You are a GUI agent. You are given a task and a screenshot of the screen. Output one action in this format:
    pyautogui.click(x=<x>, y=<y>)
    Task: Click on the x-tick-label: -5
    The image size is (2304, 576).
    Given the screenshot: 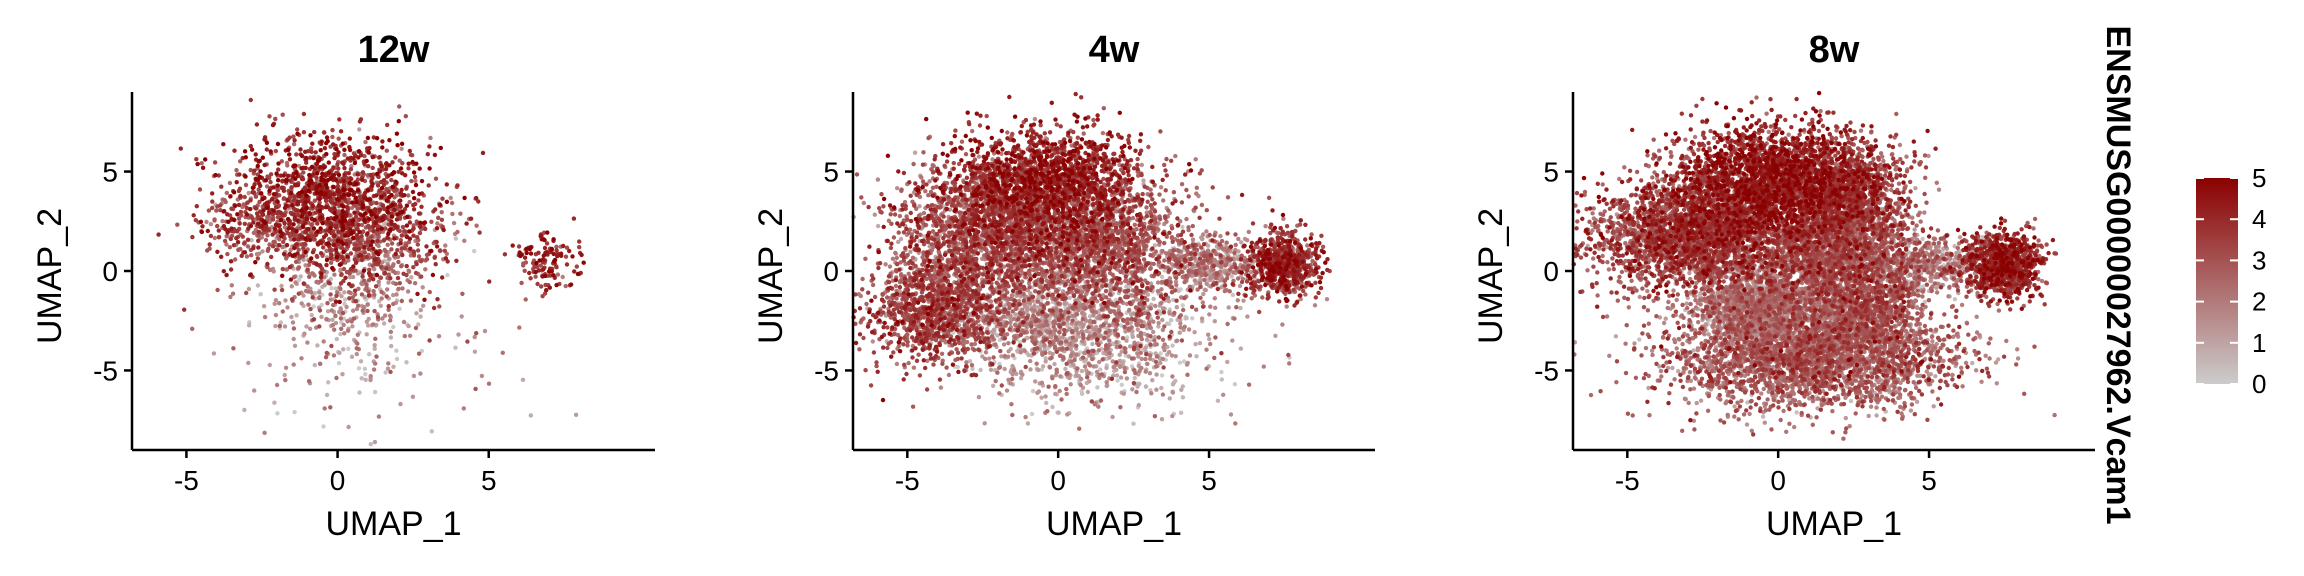 What is the action you would take?
    pyautogui.click(x=186, y=480)
    